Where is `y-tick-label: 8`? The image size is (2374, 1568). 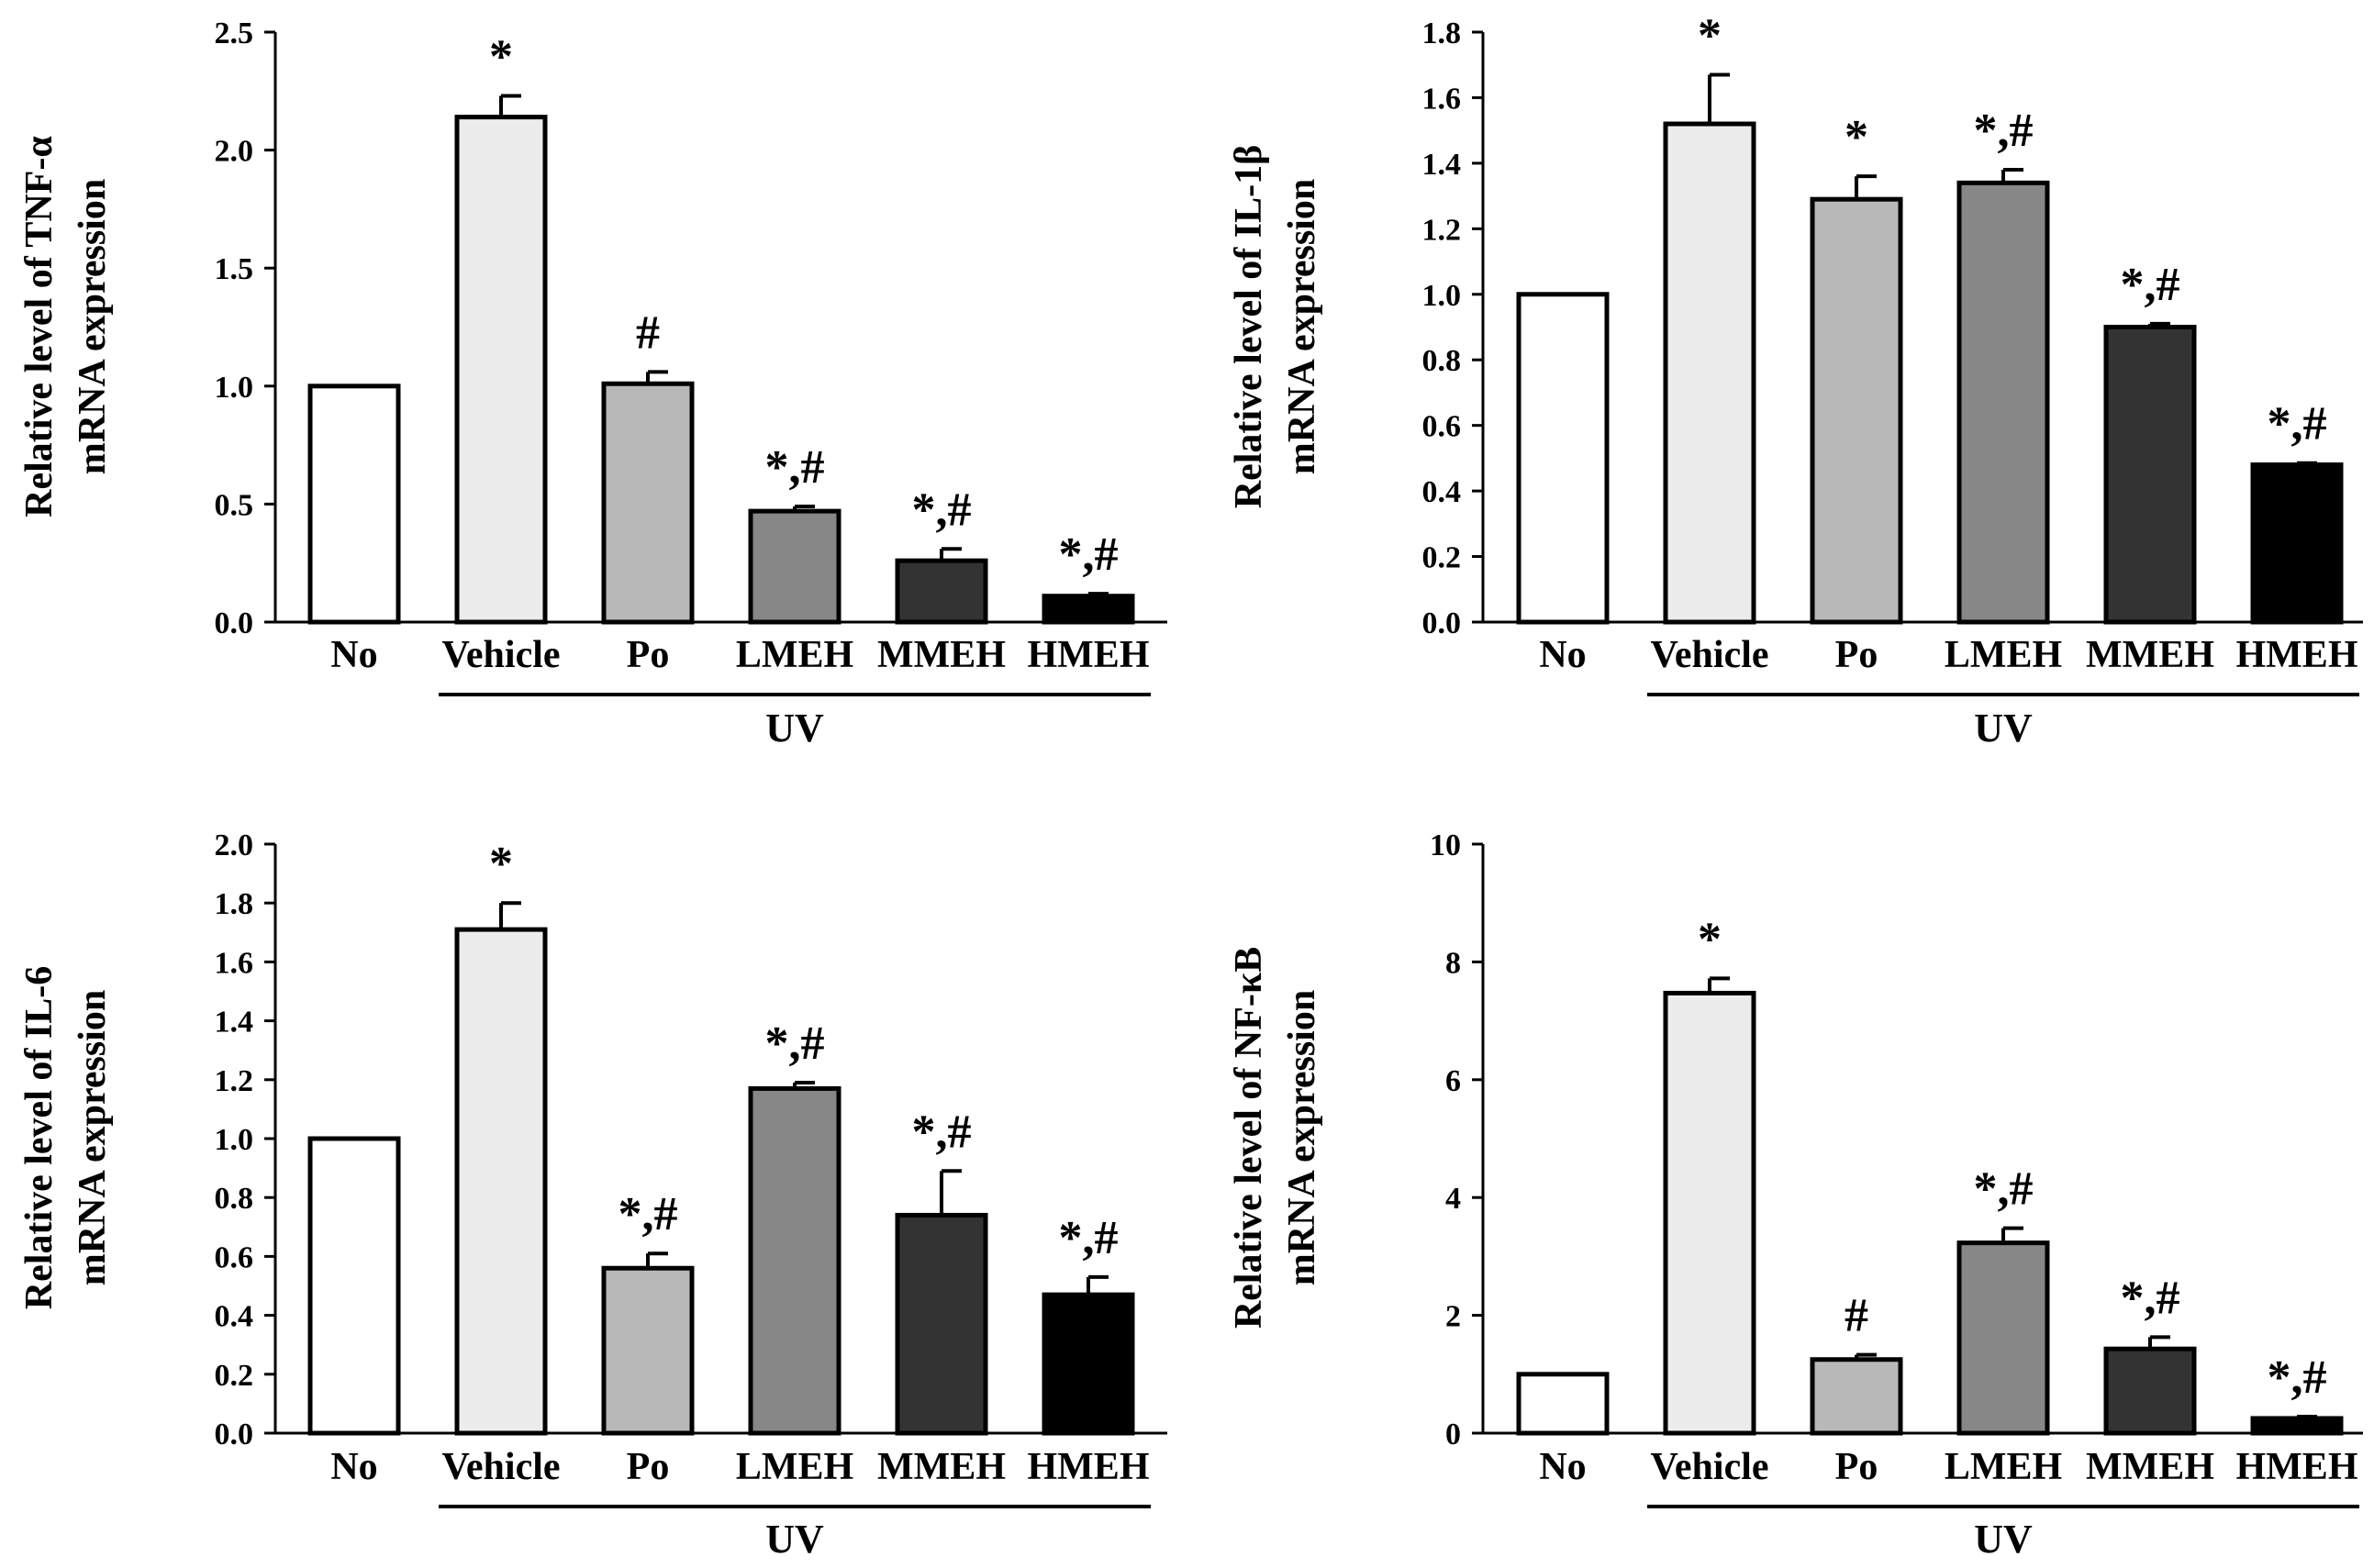 y-tick-label: 8 is located at coordinates (1453, 963).